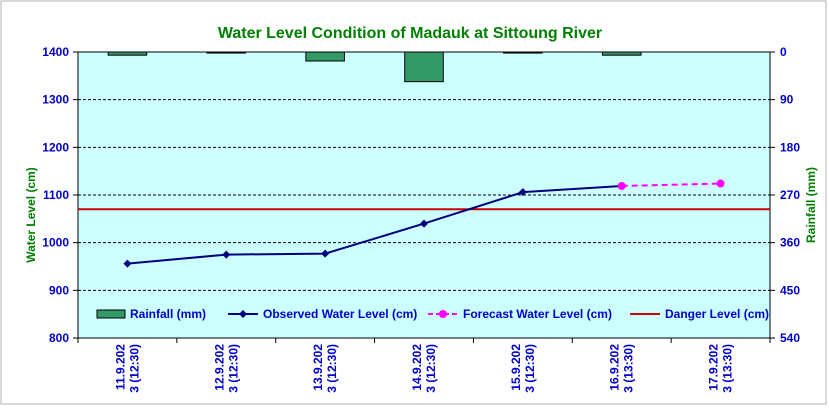 This screenshot has height=412, width=829. Describe the element at coordinates (622, 368) in the screenshot. I see `x-tick-label: 16.9.2023 (13:30)` at that location.